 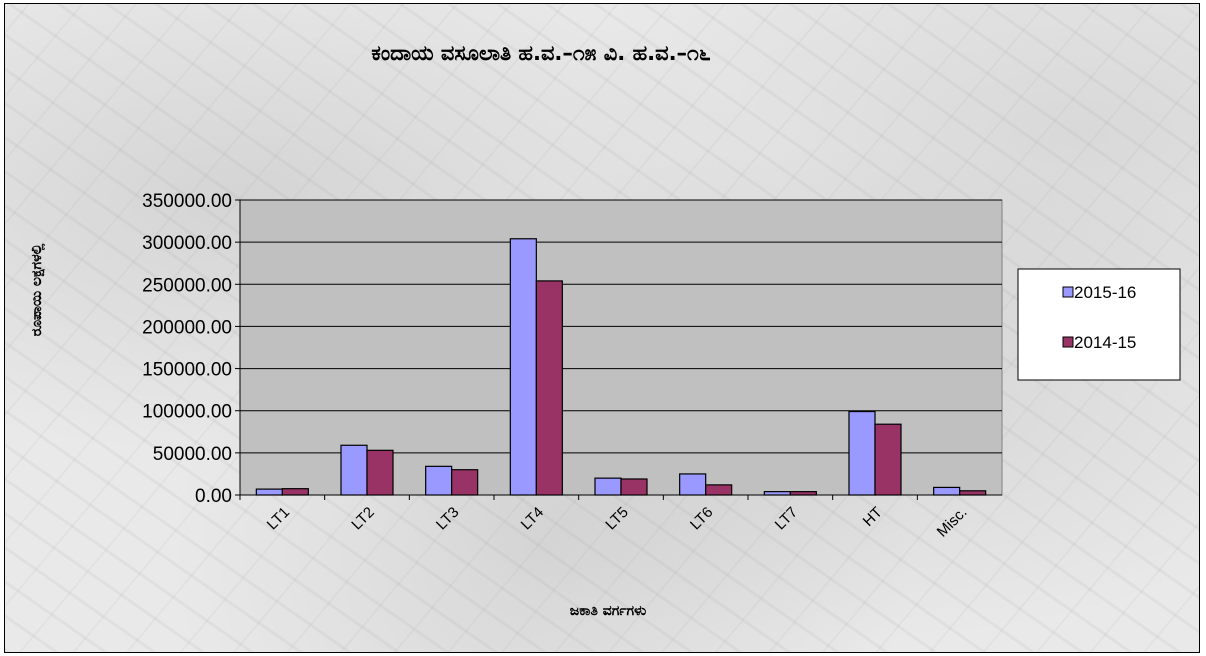 What do you see at coordinates (1105, 342) in the screenshot?
I see `legend-label-2014-15: 2014-15` at bounding box center [1105, 342].